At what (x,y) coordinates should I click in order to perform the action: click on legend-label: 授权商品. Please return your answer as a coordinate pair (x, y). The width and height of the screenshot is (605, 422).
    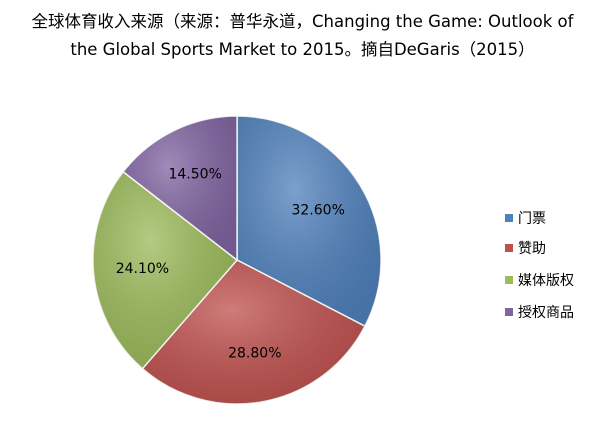
    Looking at the image, I should click on (546, 313).